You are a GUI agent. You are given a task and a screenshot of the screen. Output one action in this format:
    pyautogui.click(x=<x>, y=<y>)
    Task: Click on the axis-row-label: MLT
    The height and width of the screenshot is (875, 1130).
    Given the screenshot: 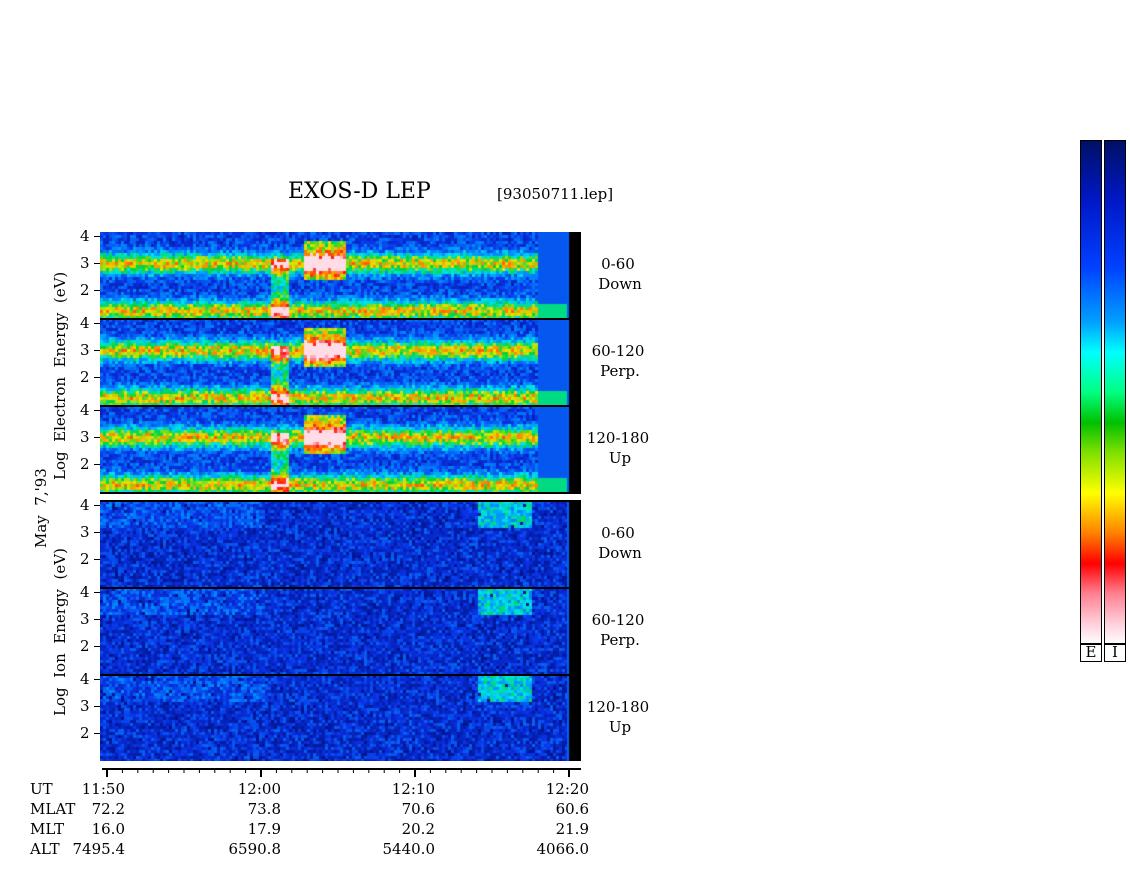 What is the action you would take?
    pyautogui.click(x=47, y=829)
    